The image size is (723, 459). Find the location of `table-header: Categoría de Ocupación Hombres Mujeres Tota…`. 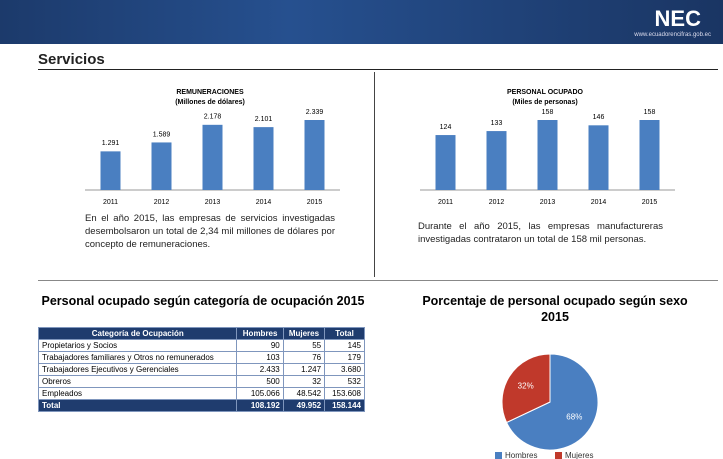

table-header: Categoría de Ocupación Hombres Mujeres Tota… is located at coordinates (201, 333).